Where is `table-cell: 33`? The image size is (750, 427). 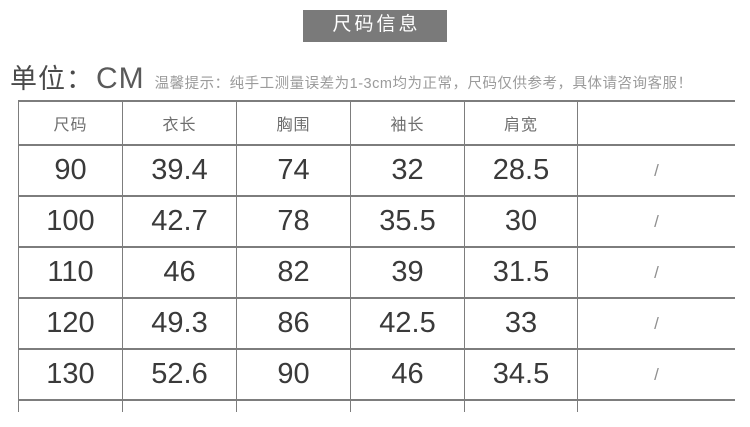
table-cell: 33 is located at coordinates (521, 323).